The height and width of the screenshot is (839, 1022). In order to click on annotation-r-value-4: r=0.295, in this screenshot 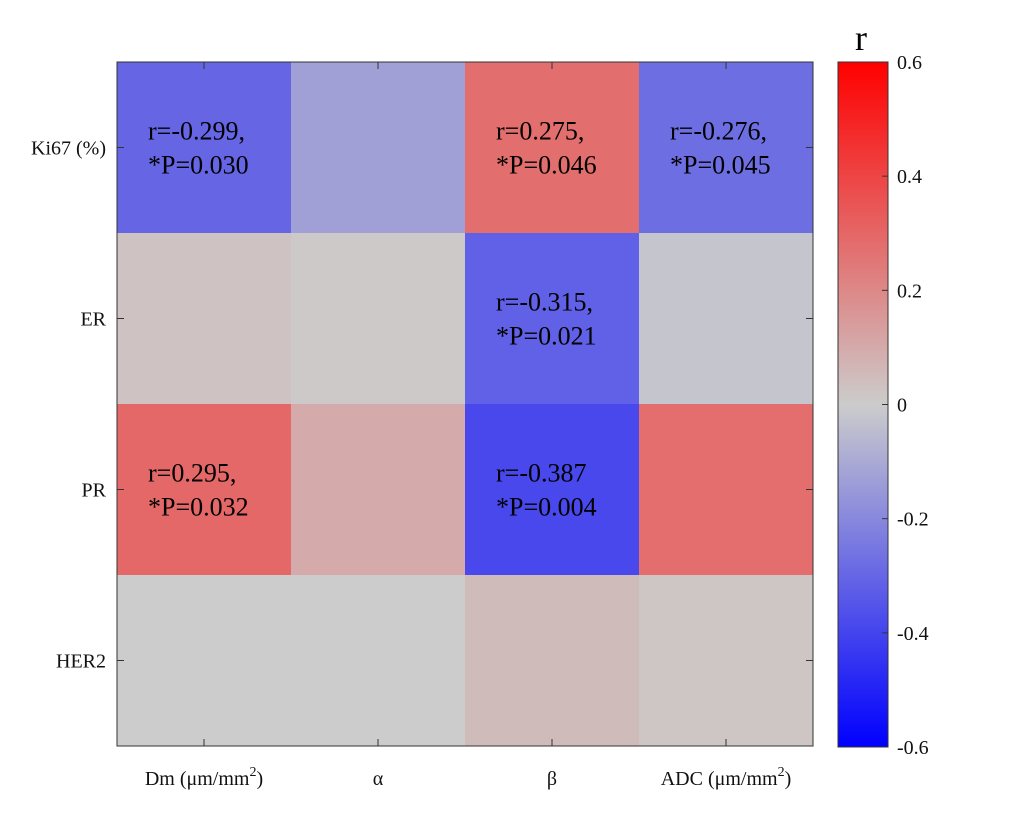, I will do `click(192, 473)`.